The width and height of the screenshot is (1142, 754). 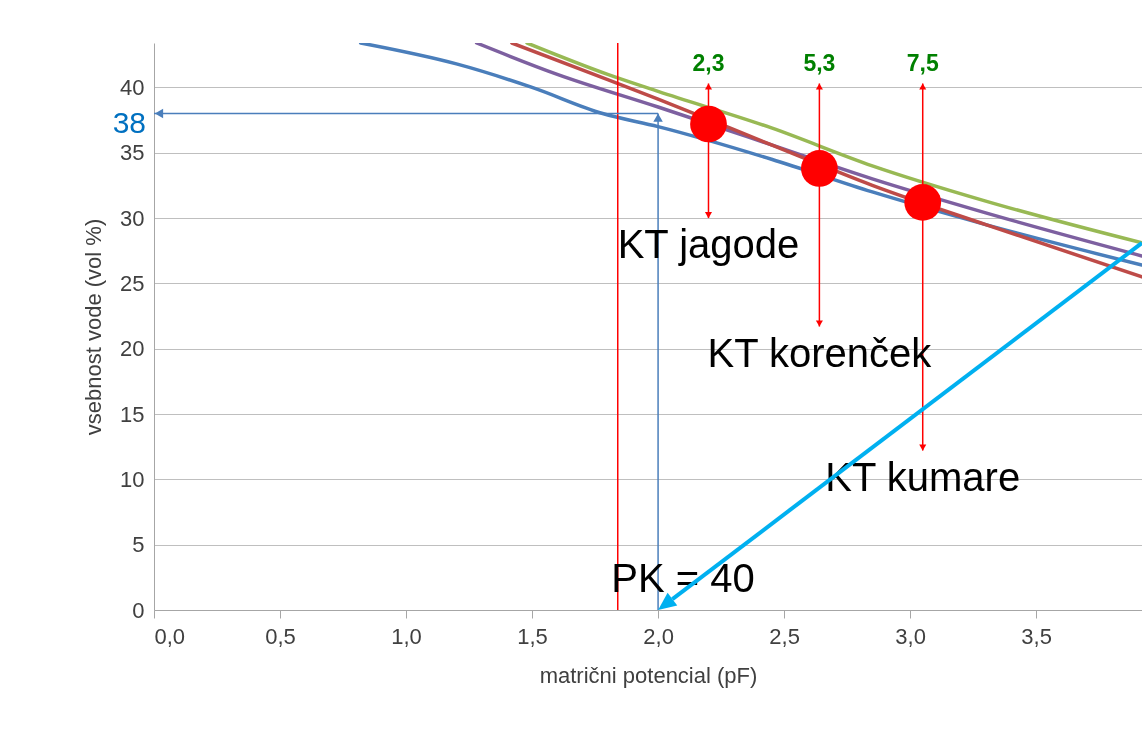 What do you see at coordinates (910, 636) in the screenshot?
I see `x-tick-label: 3,0` at bounding box center [910, 636].